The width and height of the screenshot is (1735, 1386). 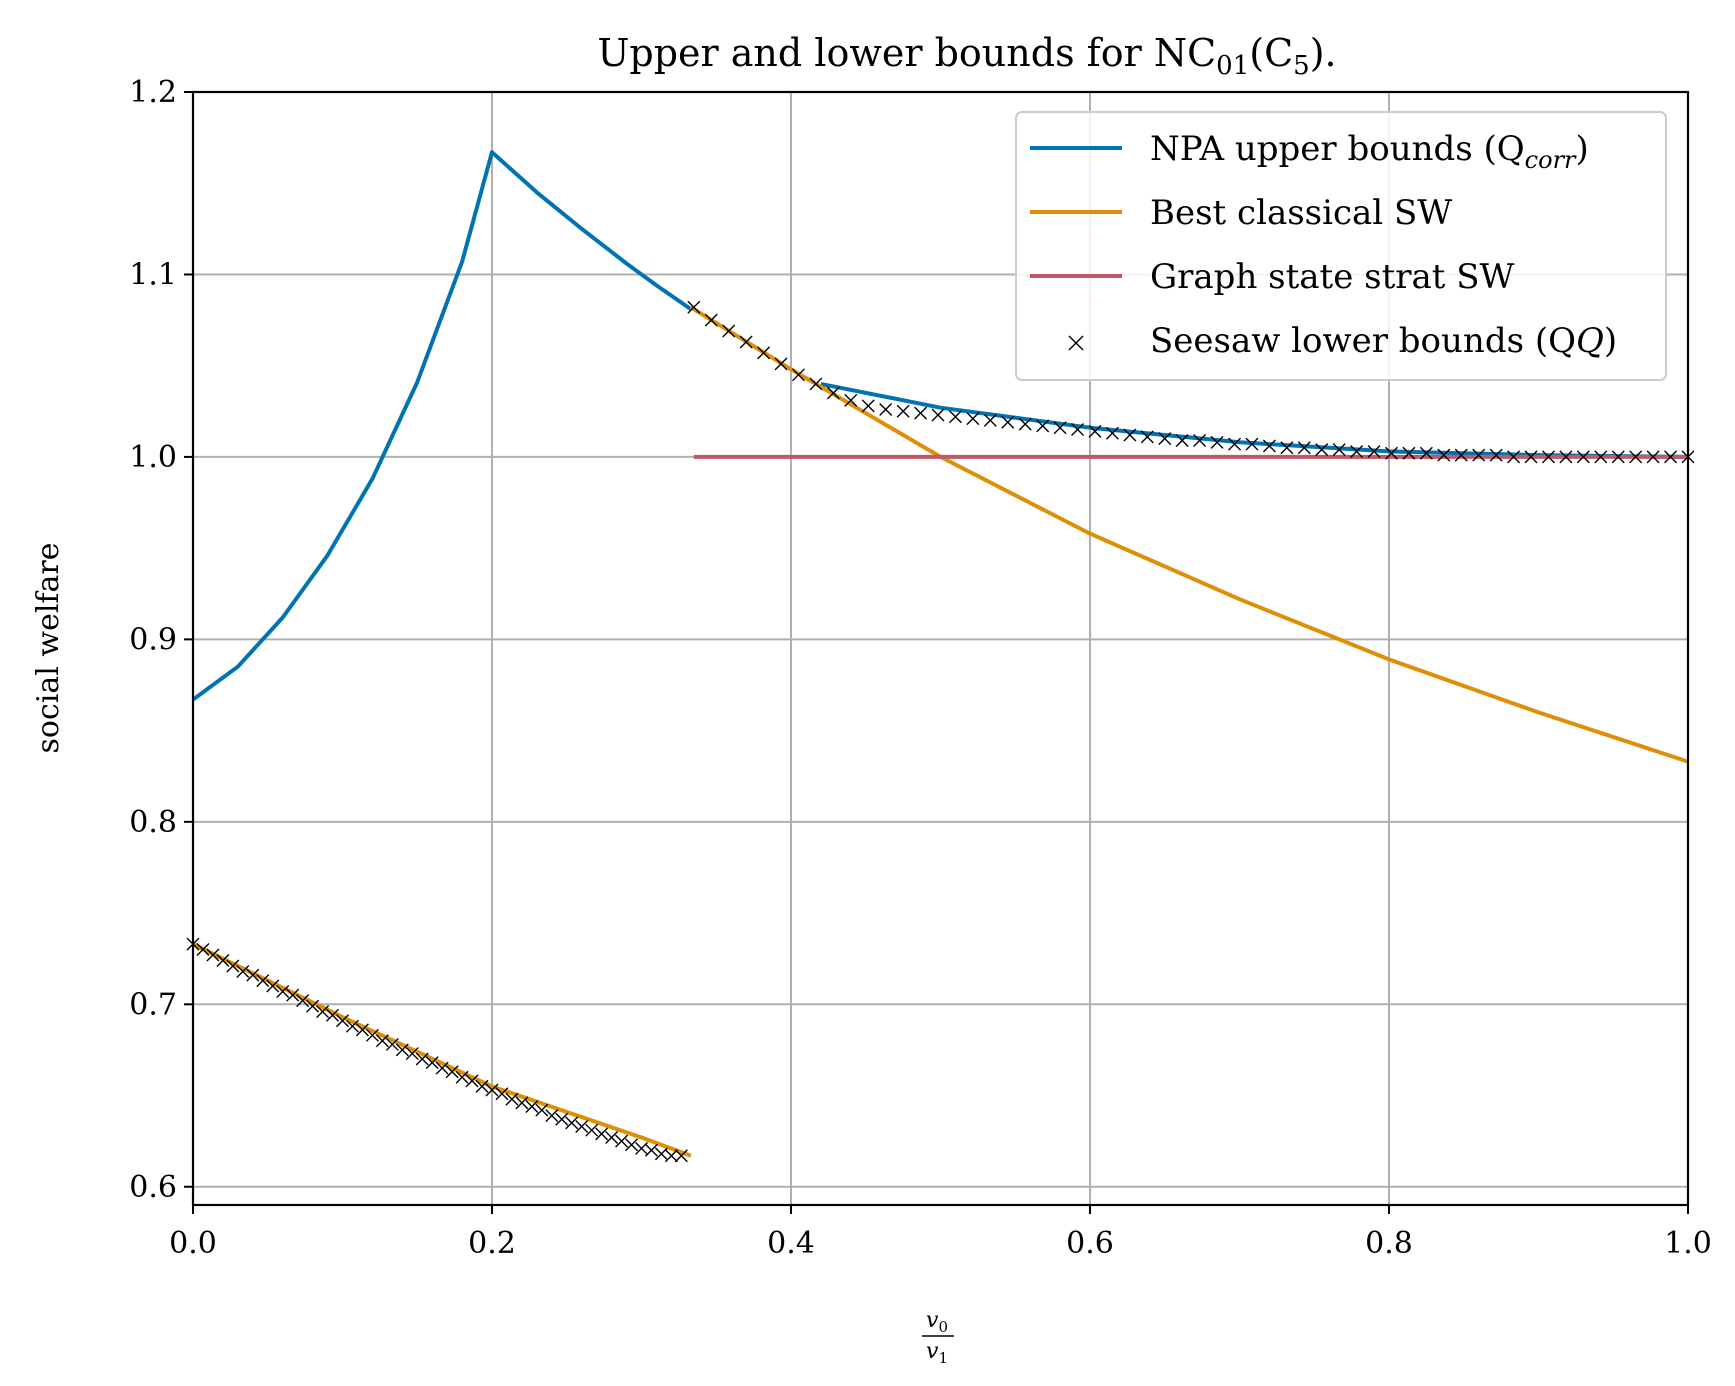 What do you see at coordinates (938, 1337) in the screenshot?
I see `x-axis-label: v0 v1` at bounding box center [938, 1337].